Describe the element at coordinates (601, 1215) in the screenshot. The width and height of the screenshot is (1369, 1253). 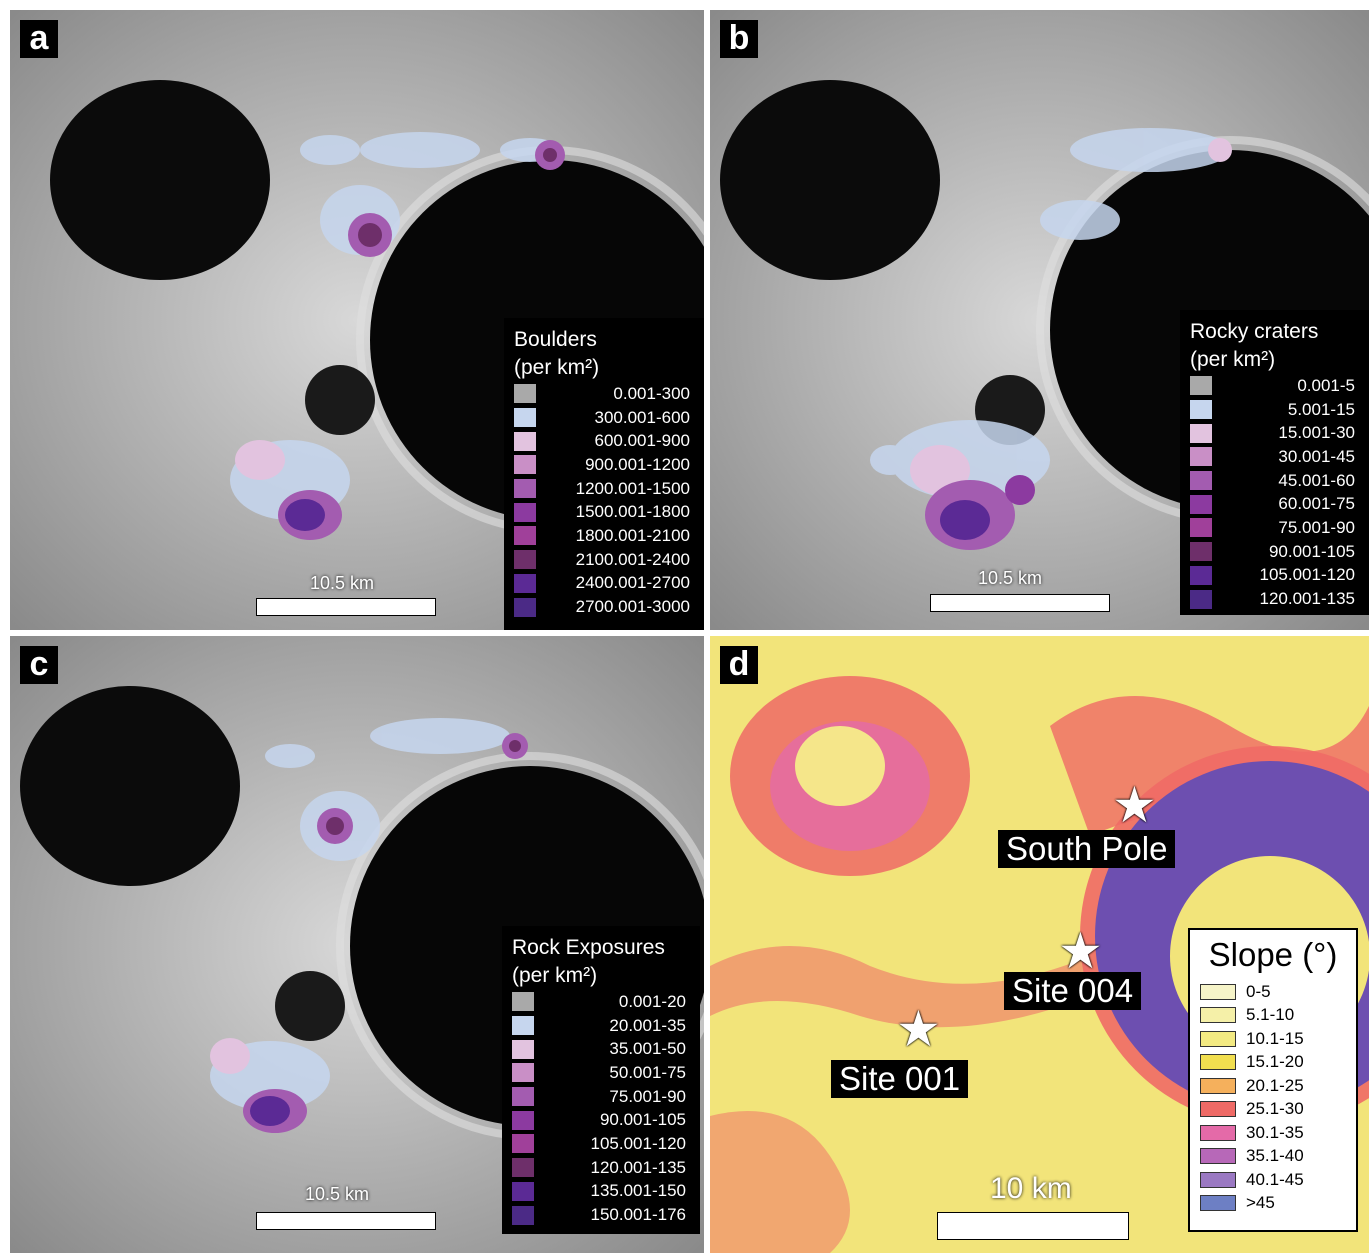
I see `legend-entry: 150.001-176` at that location.